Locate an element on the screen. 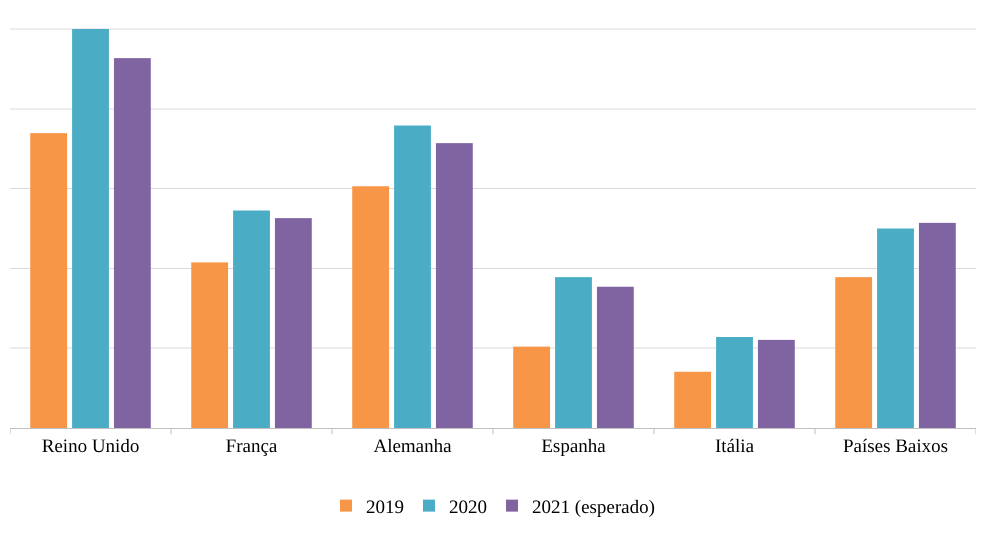 The width and height of the screenshot is (986, 533). x-tick-label: França is located at coordinates (252, 446).